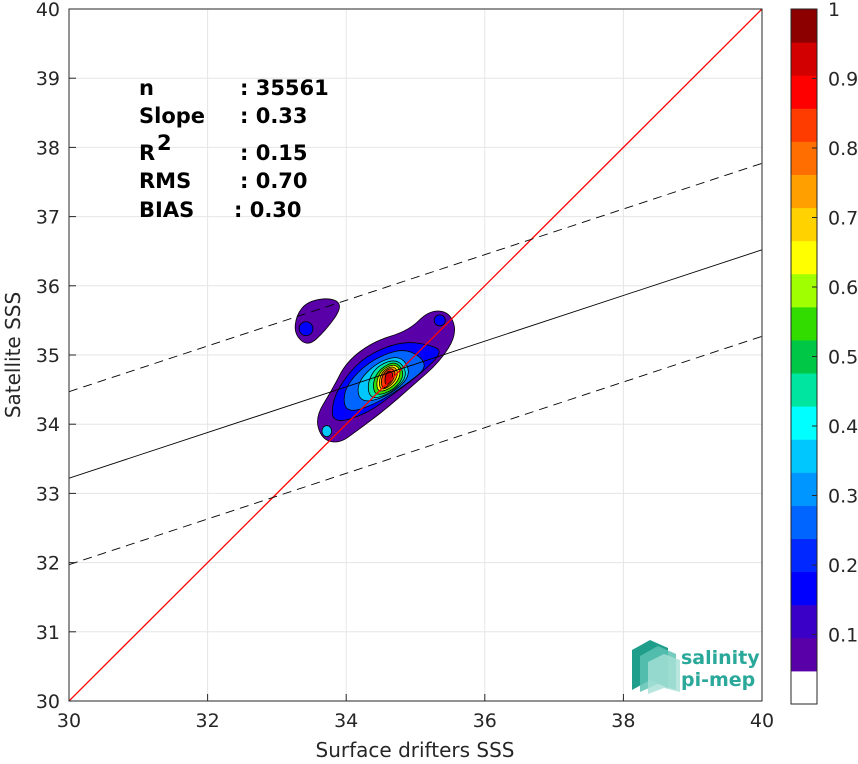 Image resolution: width=858 pixels, height=764 pixels. What do you see at coordinates (843, 497) in the screenshot?
I see `colorbar-tick-label: 0.3` at bounding box center [843, 497].